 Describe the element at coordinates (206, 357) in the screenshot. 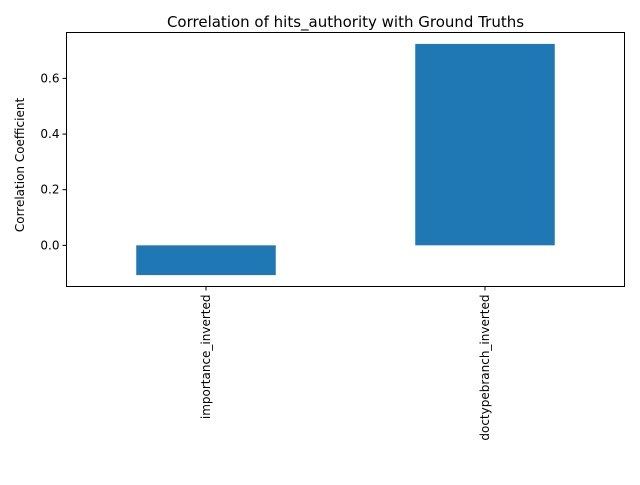

I see `x-tick-label: importance_inverted` at that location.